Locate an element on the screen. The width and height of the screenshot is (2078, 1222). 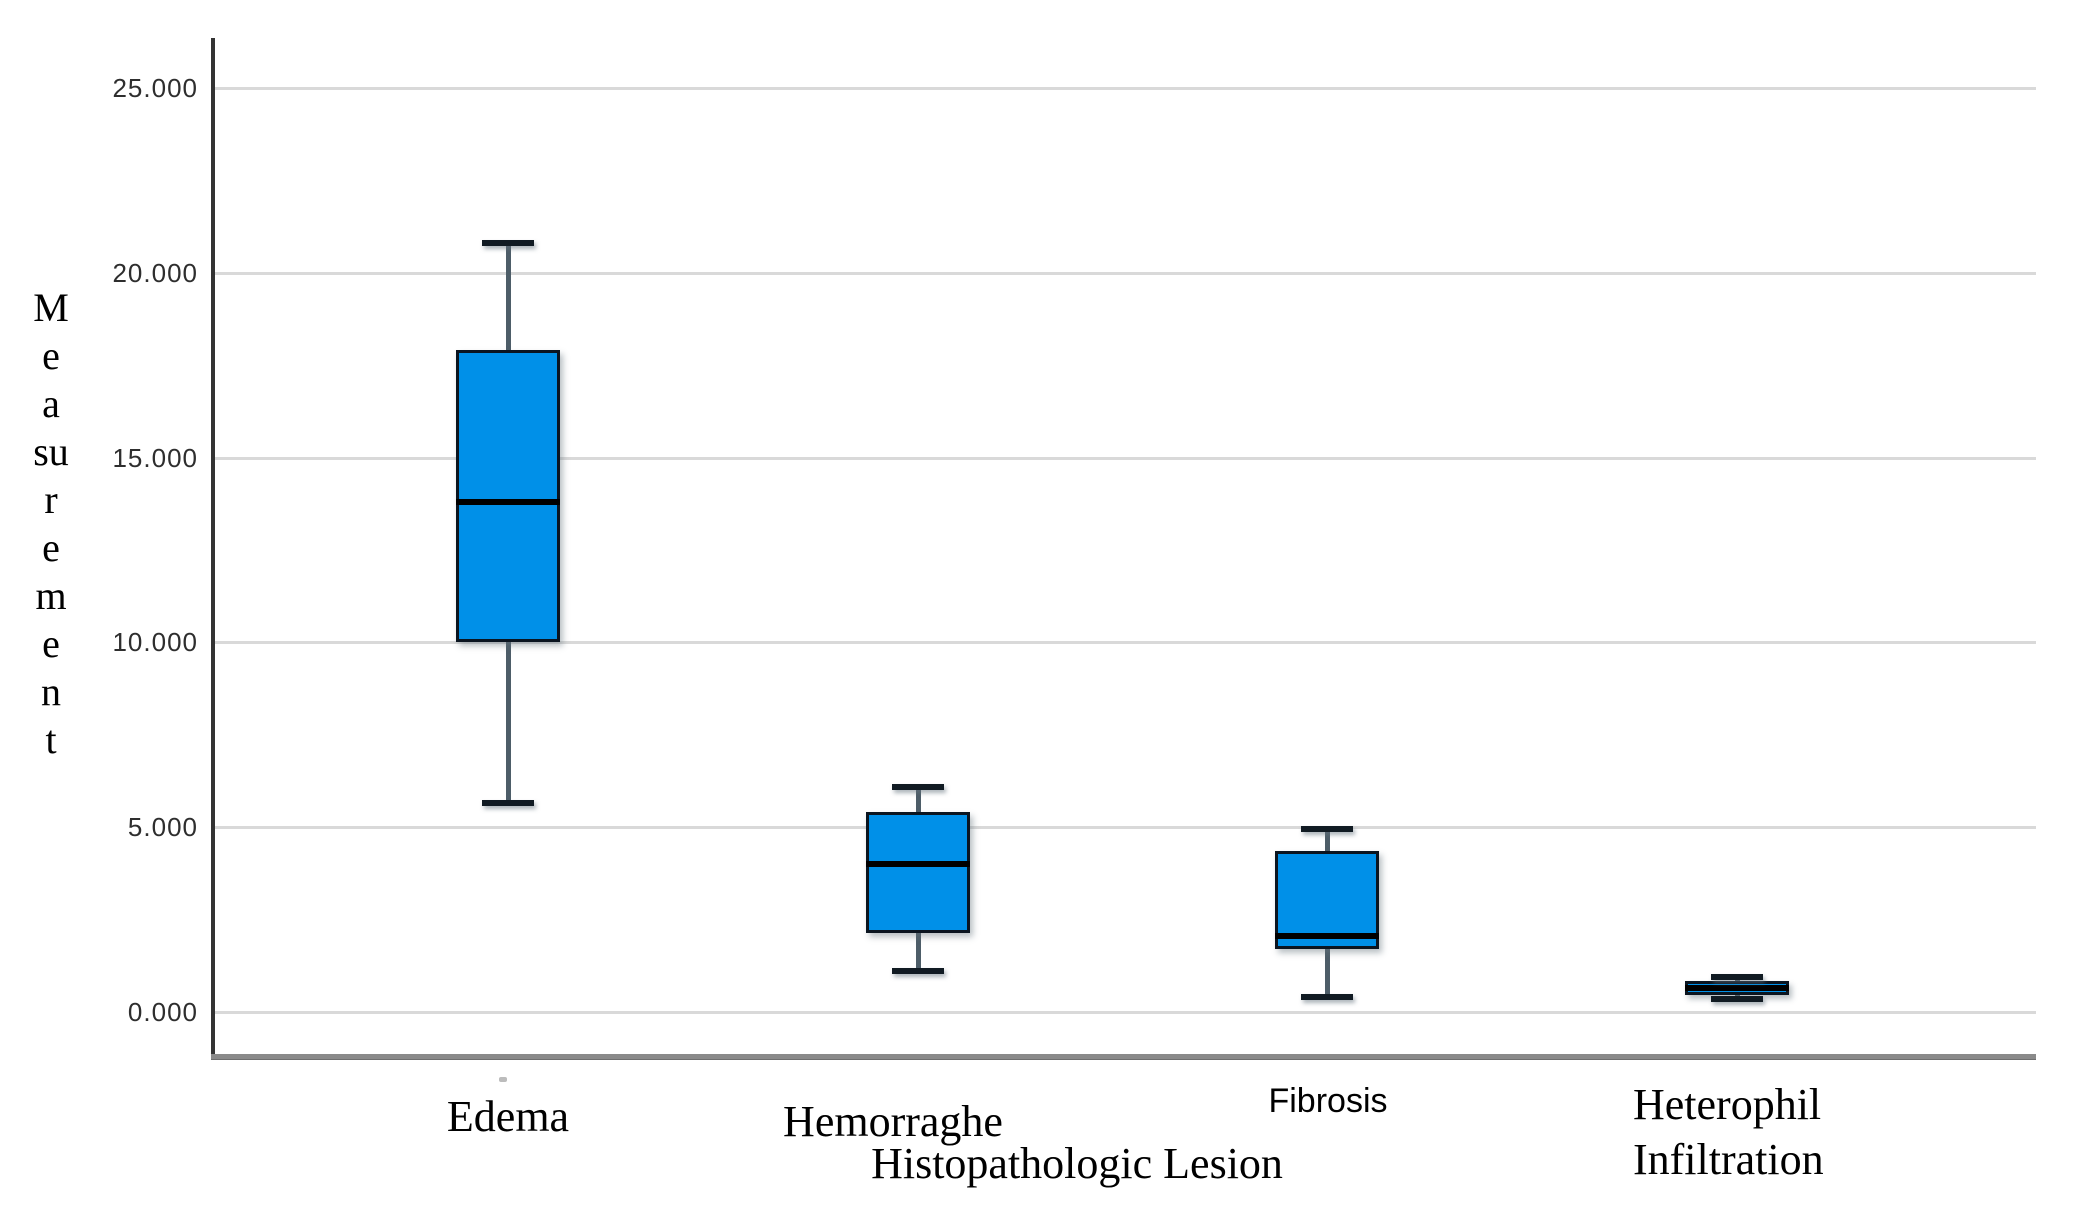
upper-whisker-hemorraghe is located at coordinates (918, 799).